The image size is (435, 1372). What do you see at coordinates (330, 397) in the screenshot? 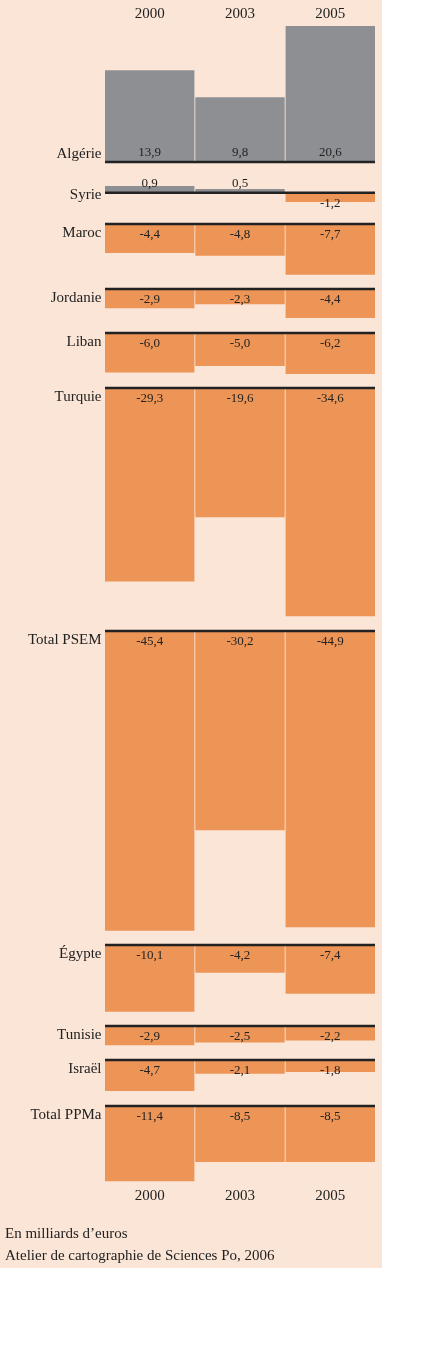
I see `data-label: -34,6` at bounding box center [330, 397].